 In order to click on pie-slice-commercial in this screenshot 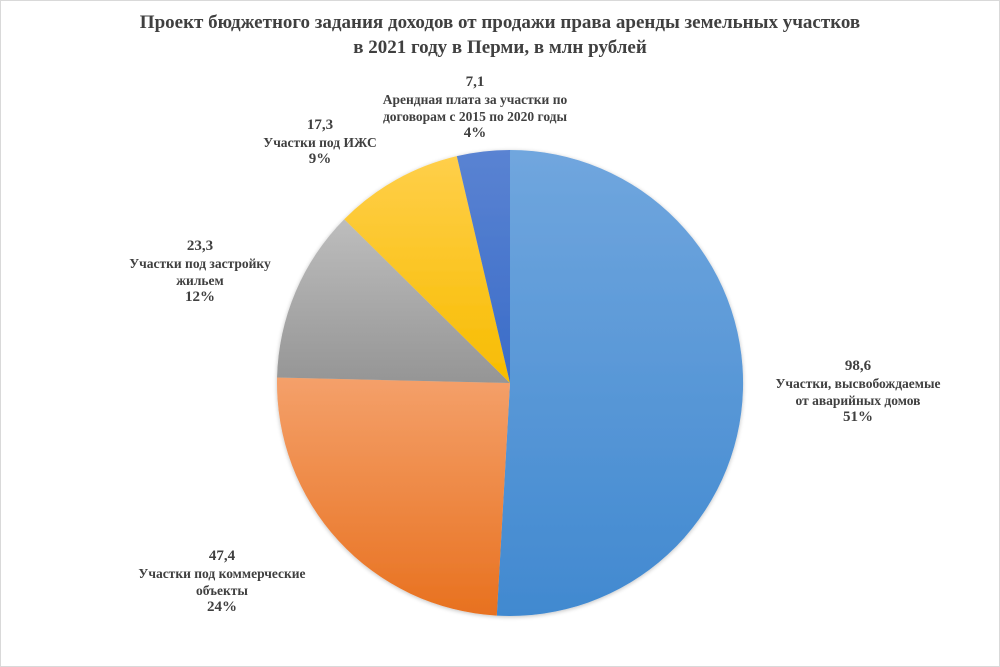, I will do `click(393, 496)`.